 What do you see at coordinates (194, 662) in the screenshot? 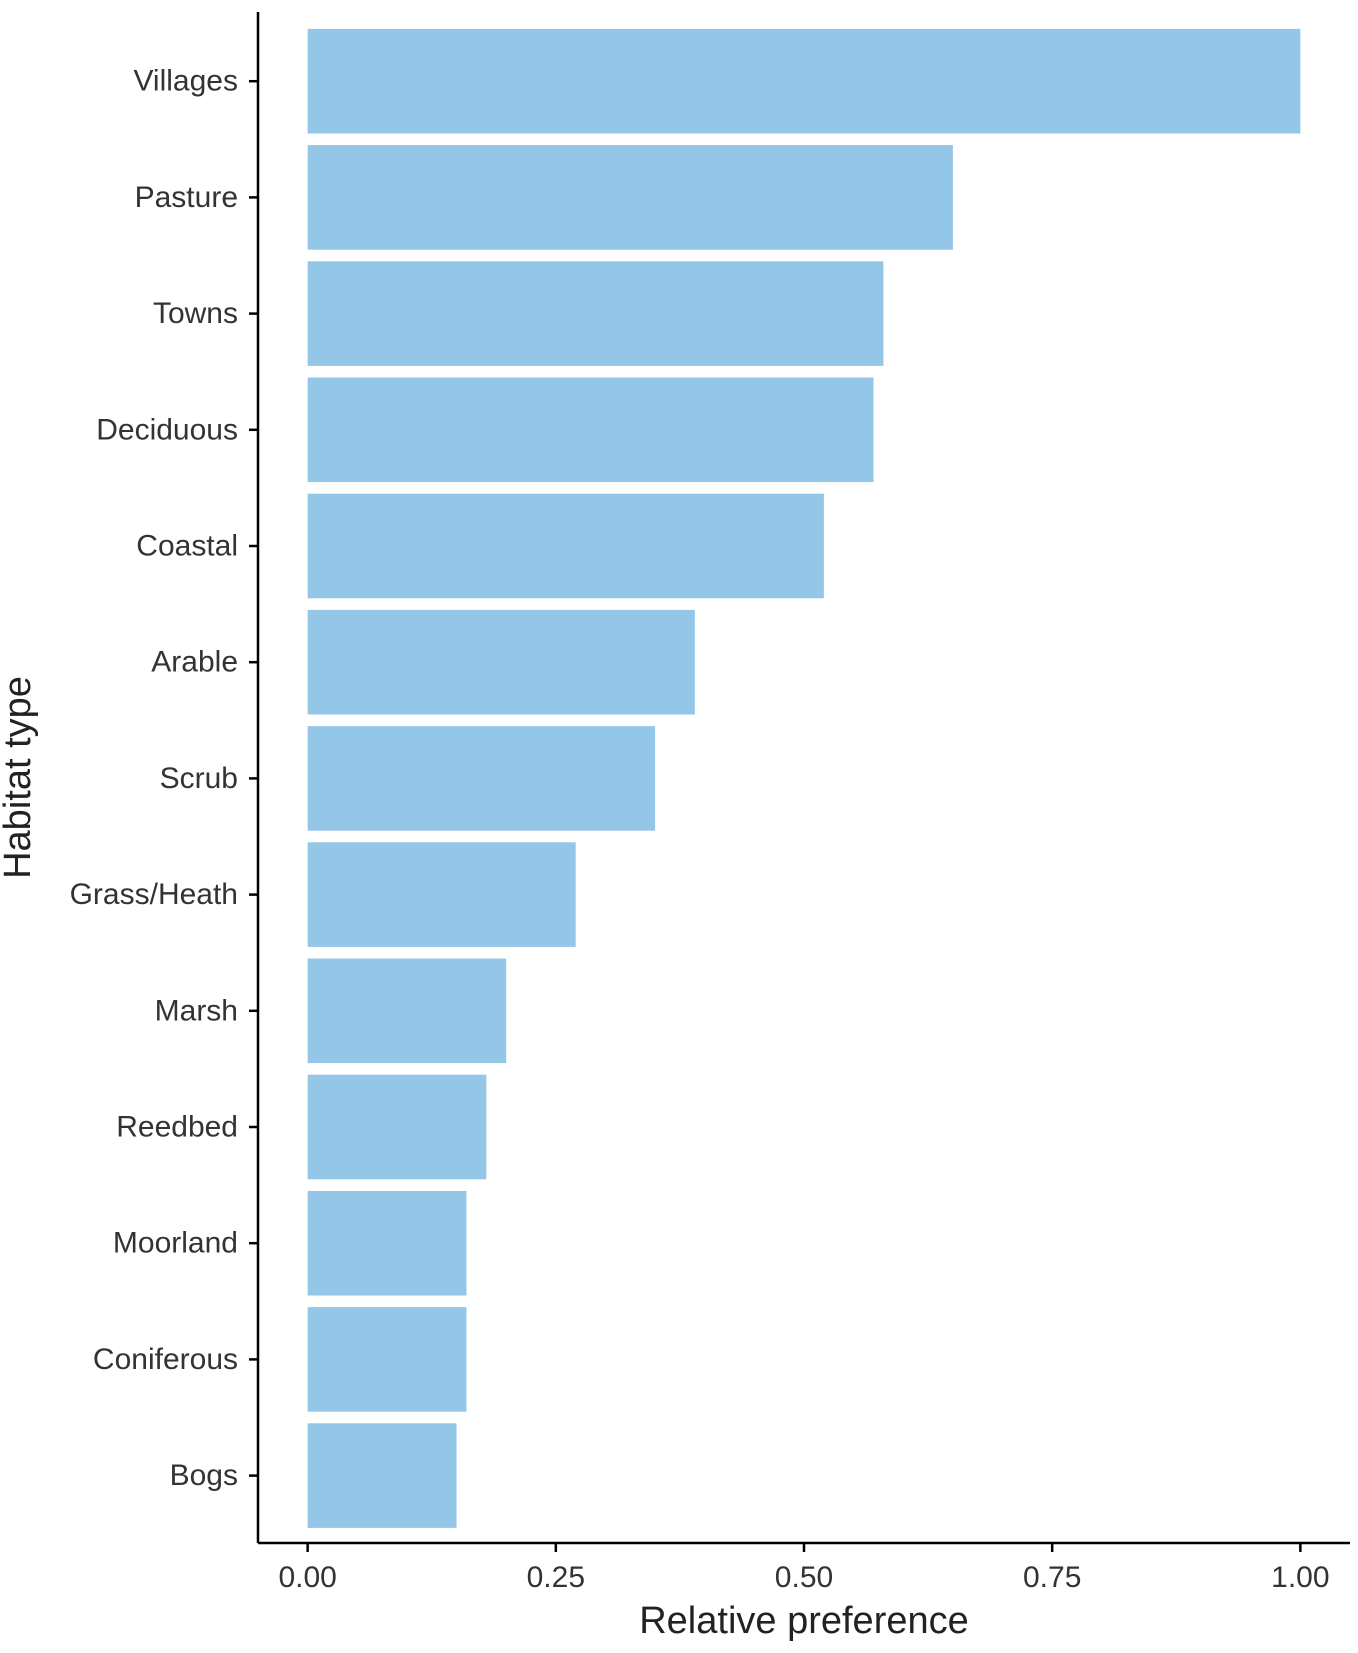
I see `y-tick-label: Arable` at bounding box center [194, 662].